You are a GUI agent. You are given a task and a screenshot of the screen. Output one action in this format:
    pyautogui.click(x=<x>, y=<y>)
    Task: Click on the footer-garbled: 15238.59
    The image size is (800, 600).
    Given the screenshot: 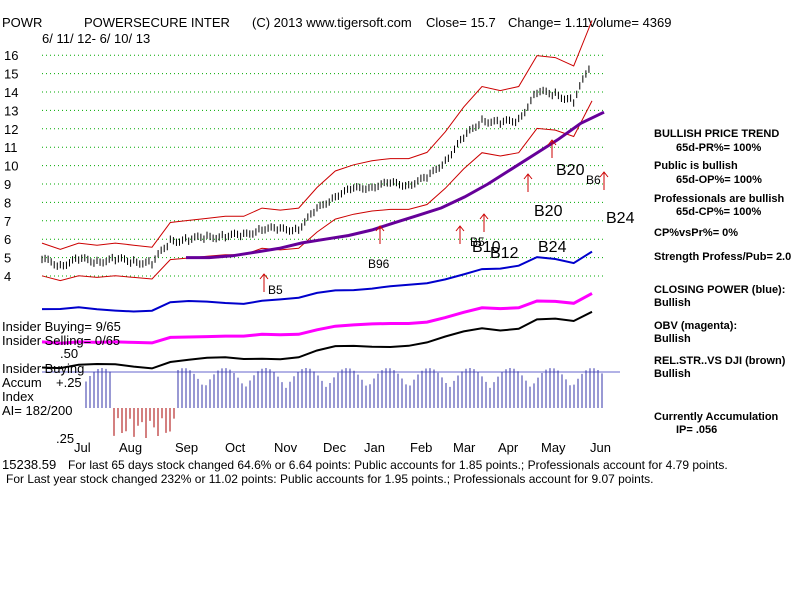 What is the action you would take?
    pyautogui.click(x=29, y=464)
    